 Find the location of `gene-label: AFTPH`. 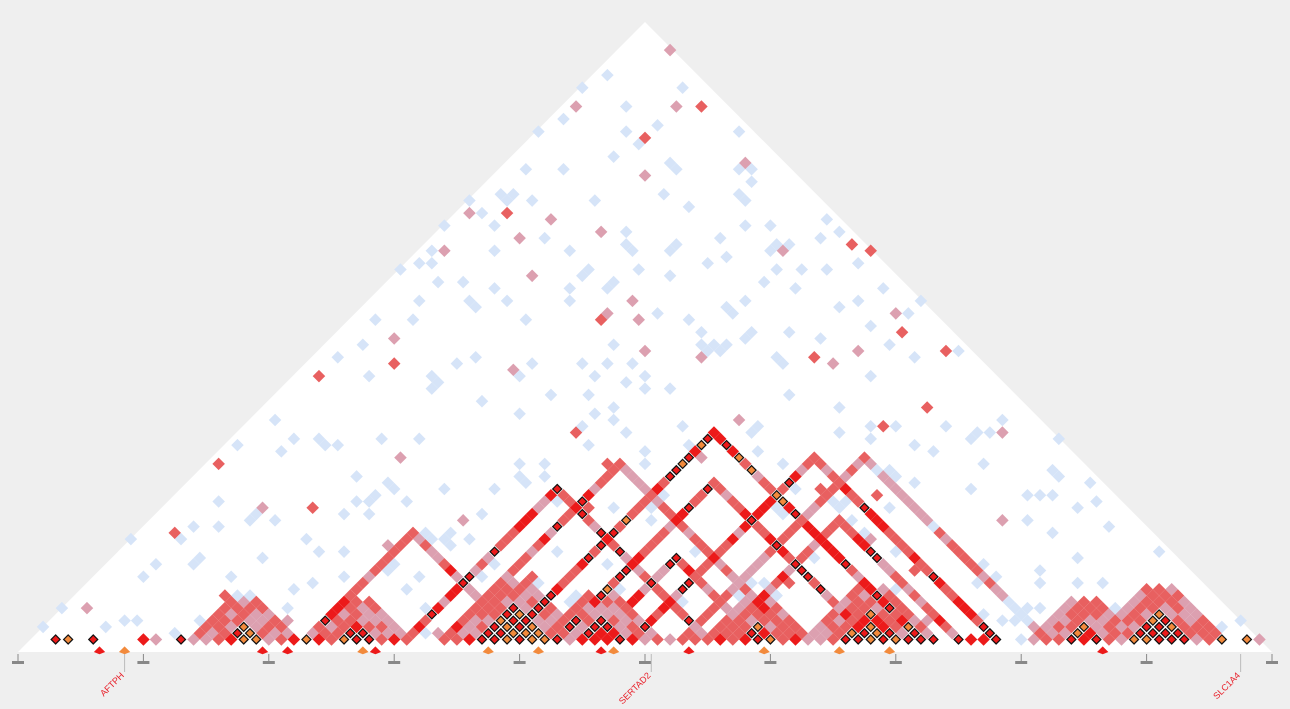

gene-label: AFTPH is located at coordinates (112, 684).